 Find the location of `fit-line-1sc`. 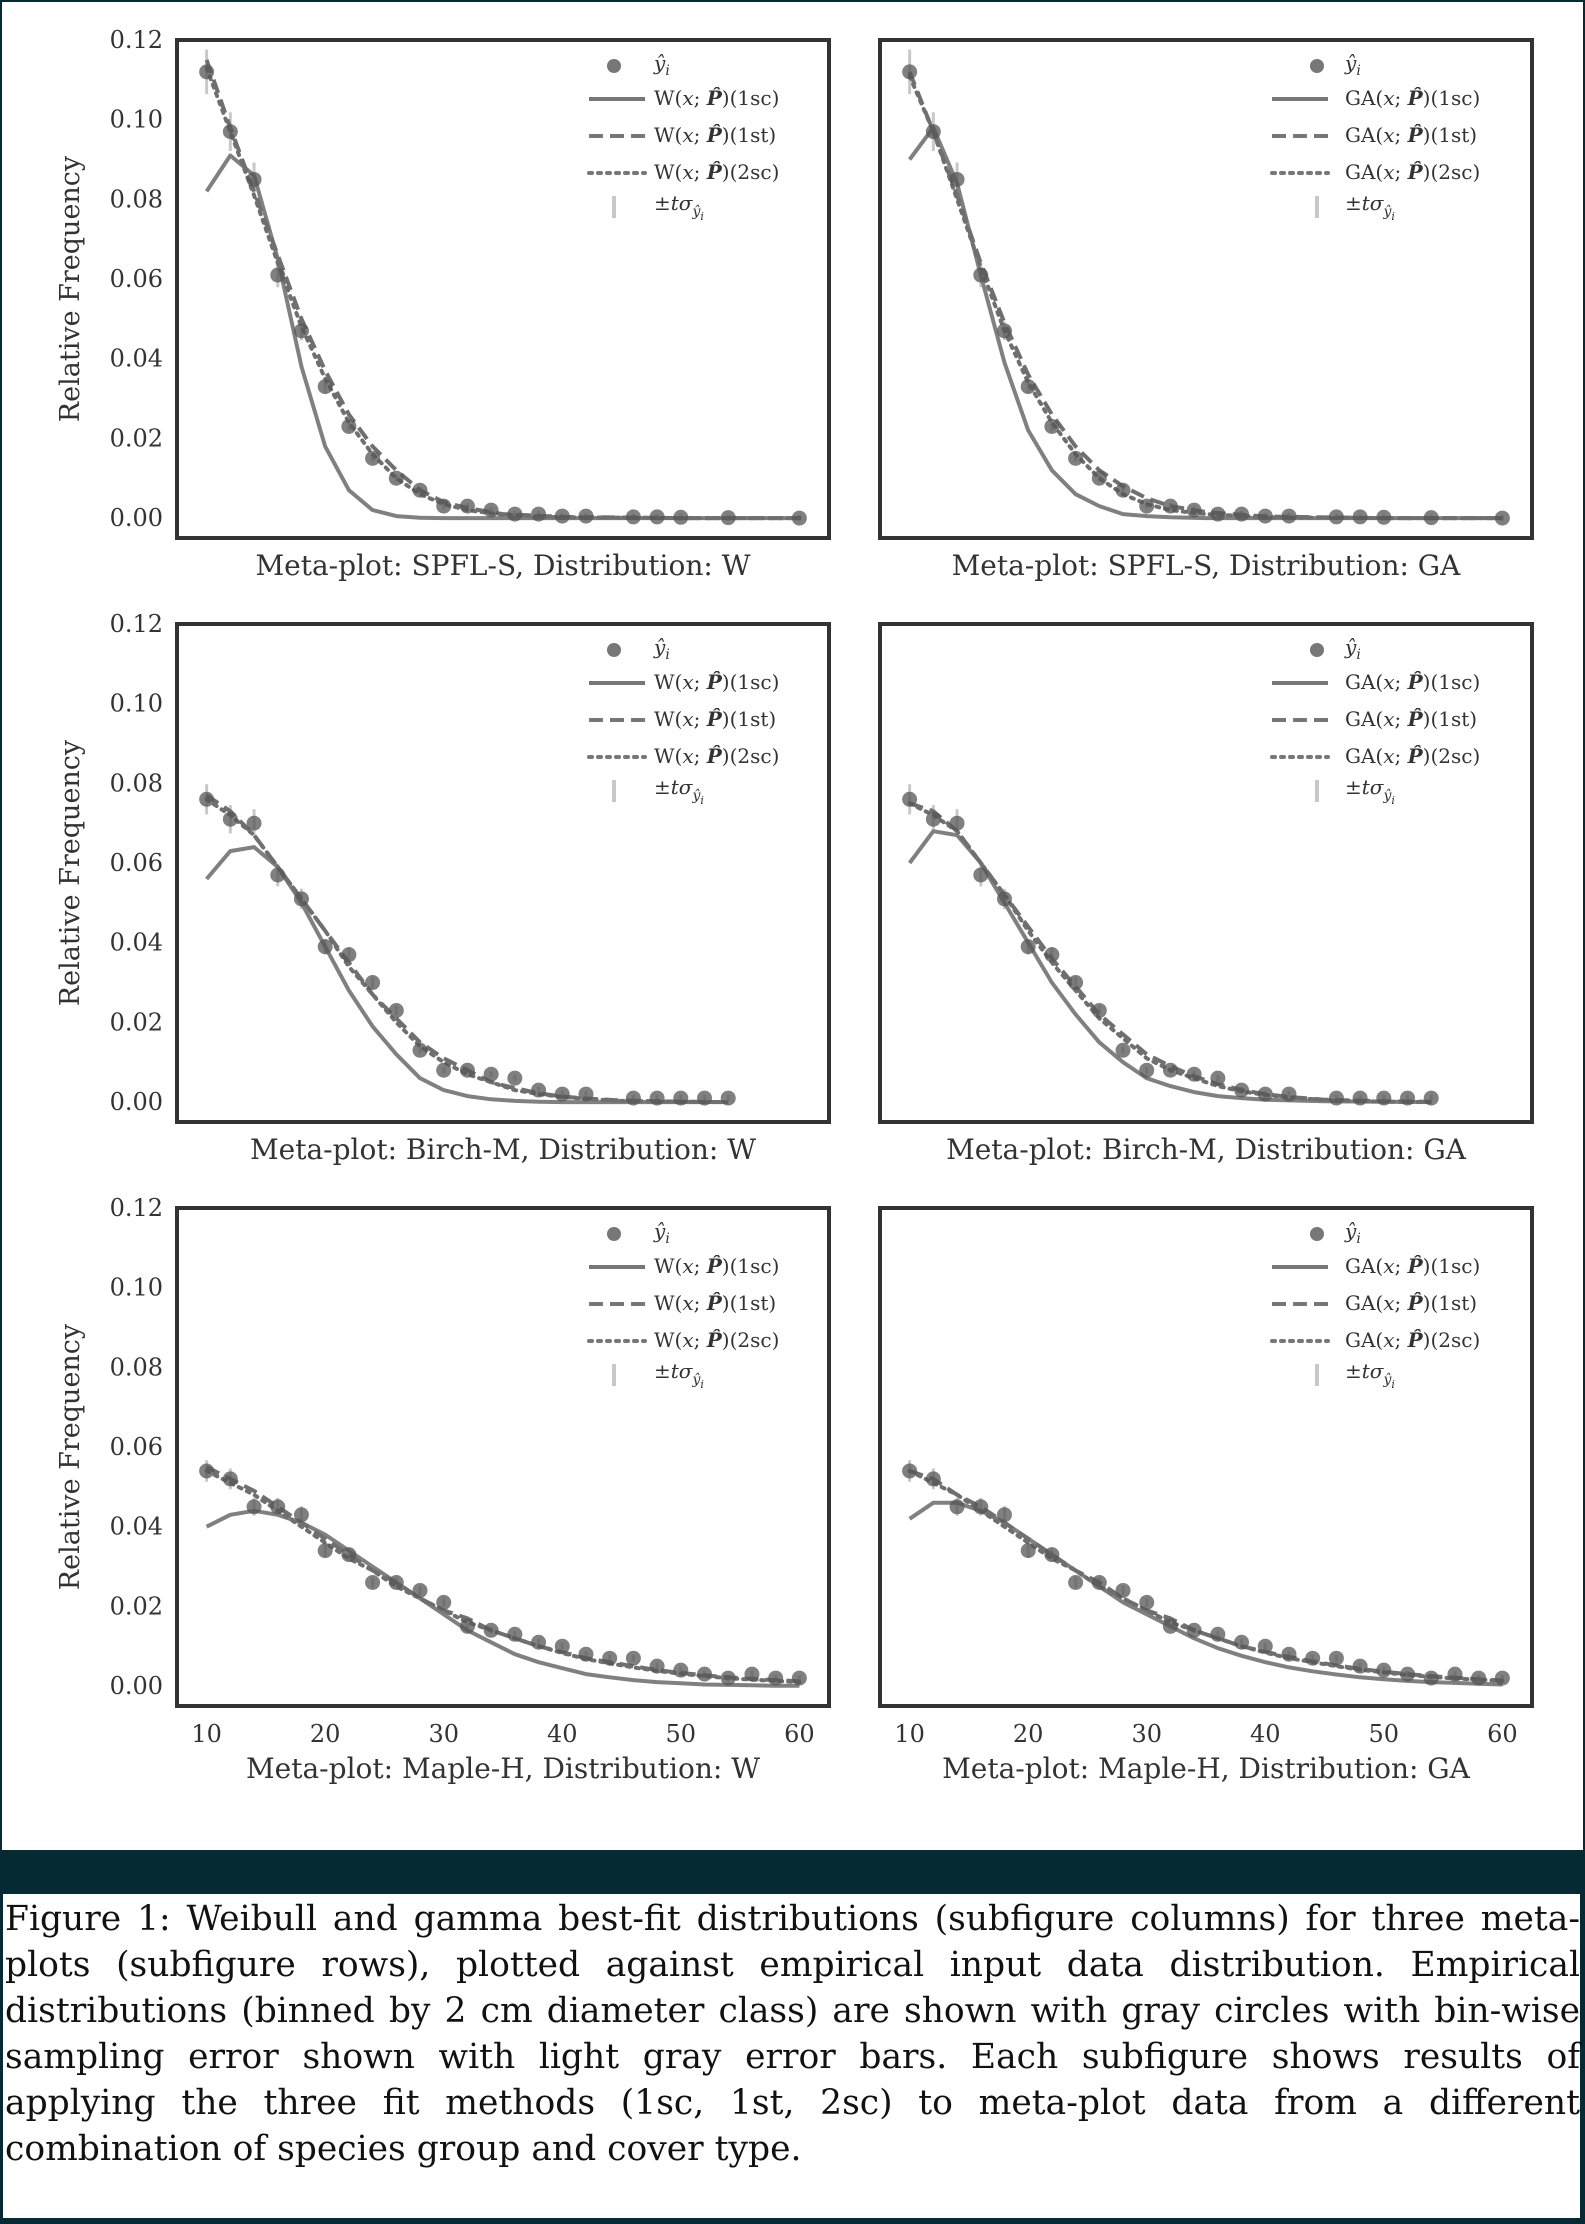

fit-line-1sc is located at coordinates (502, 337).